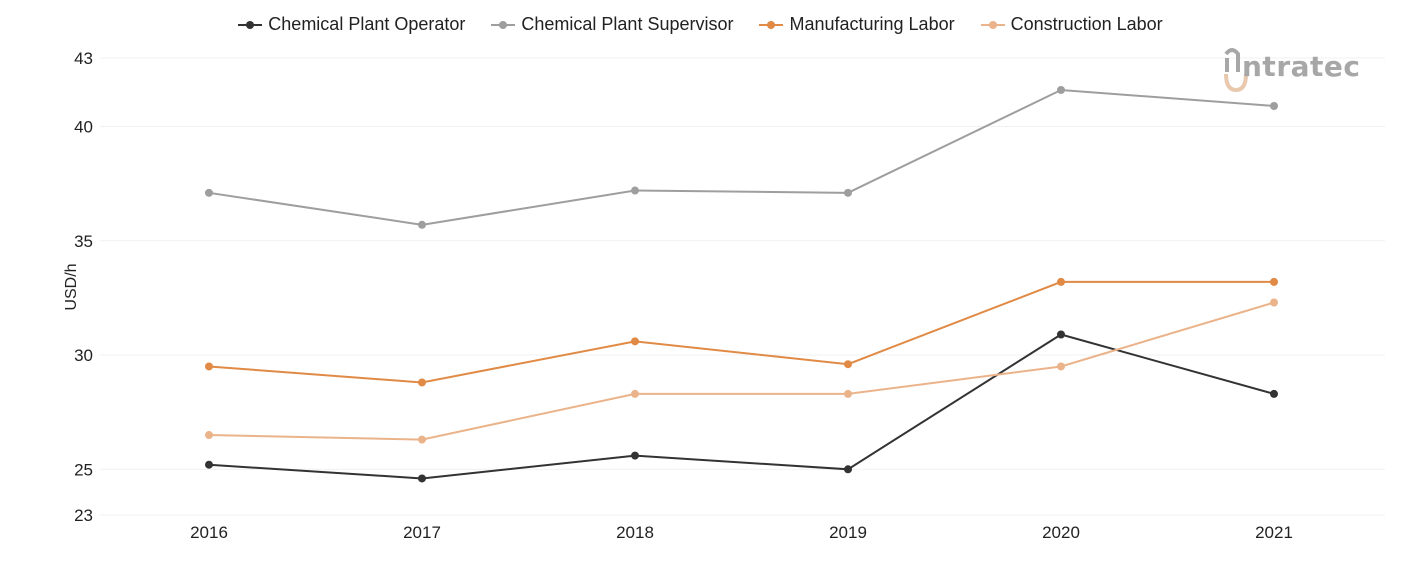 The height and width of the screenshot is (561, 1401). I want to click on x-tick-label: 2017, so click(422, 532).